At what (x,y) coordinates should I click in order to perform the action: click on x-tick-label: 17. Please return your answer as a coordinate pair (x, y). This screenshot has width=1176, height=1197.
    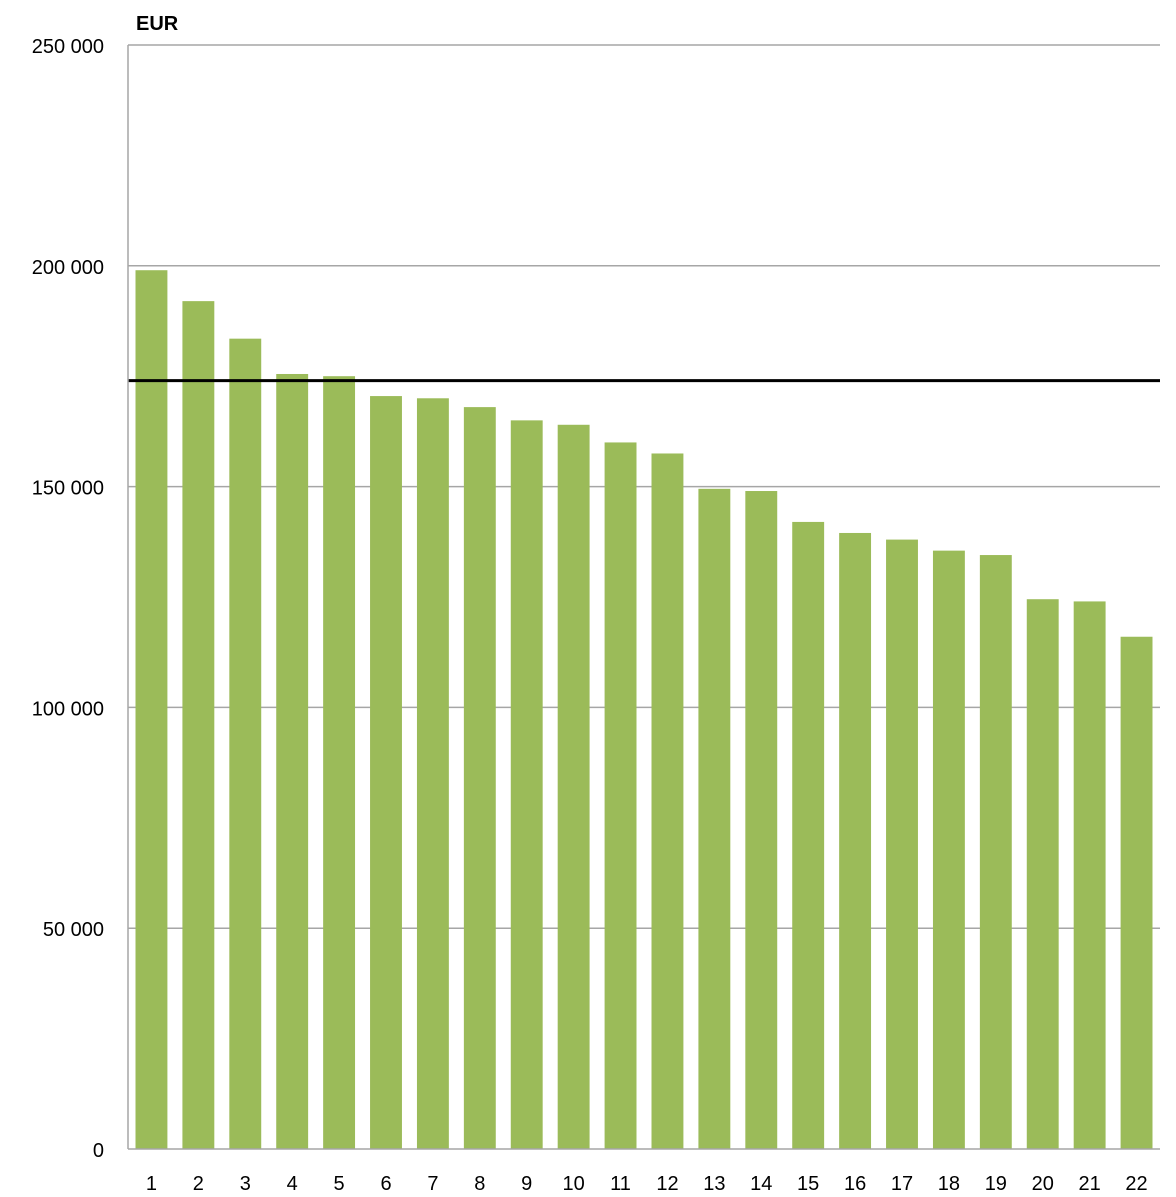
    Looking at the image, I should click on (902, 1184).